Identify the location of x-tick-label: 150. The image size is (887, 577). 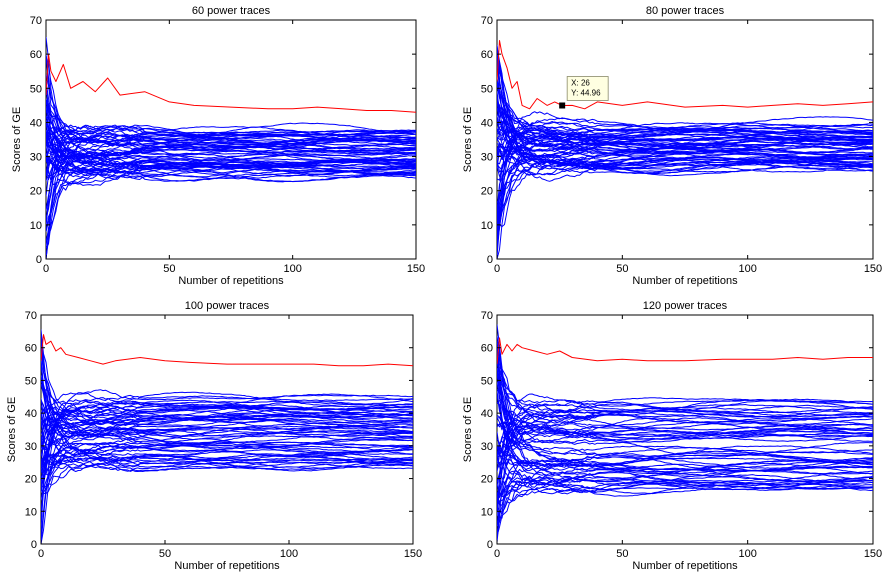
(873, 554).